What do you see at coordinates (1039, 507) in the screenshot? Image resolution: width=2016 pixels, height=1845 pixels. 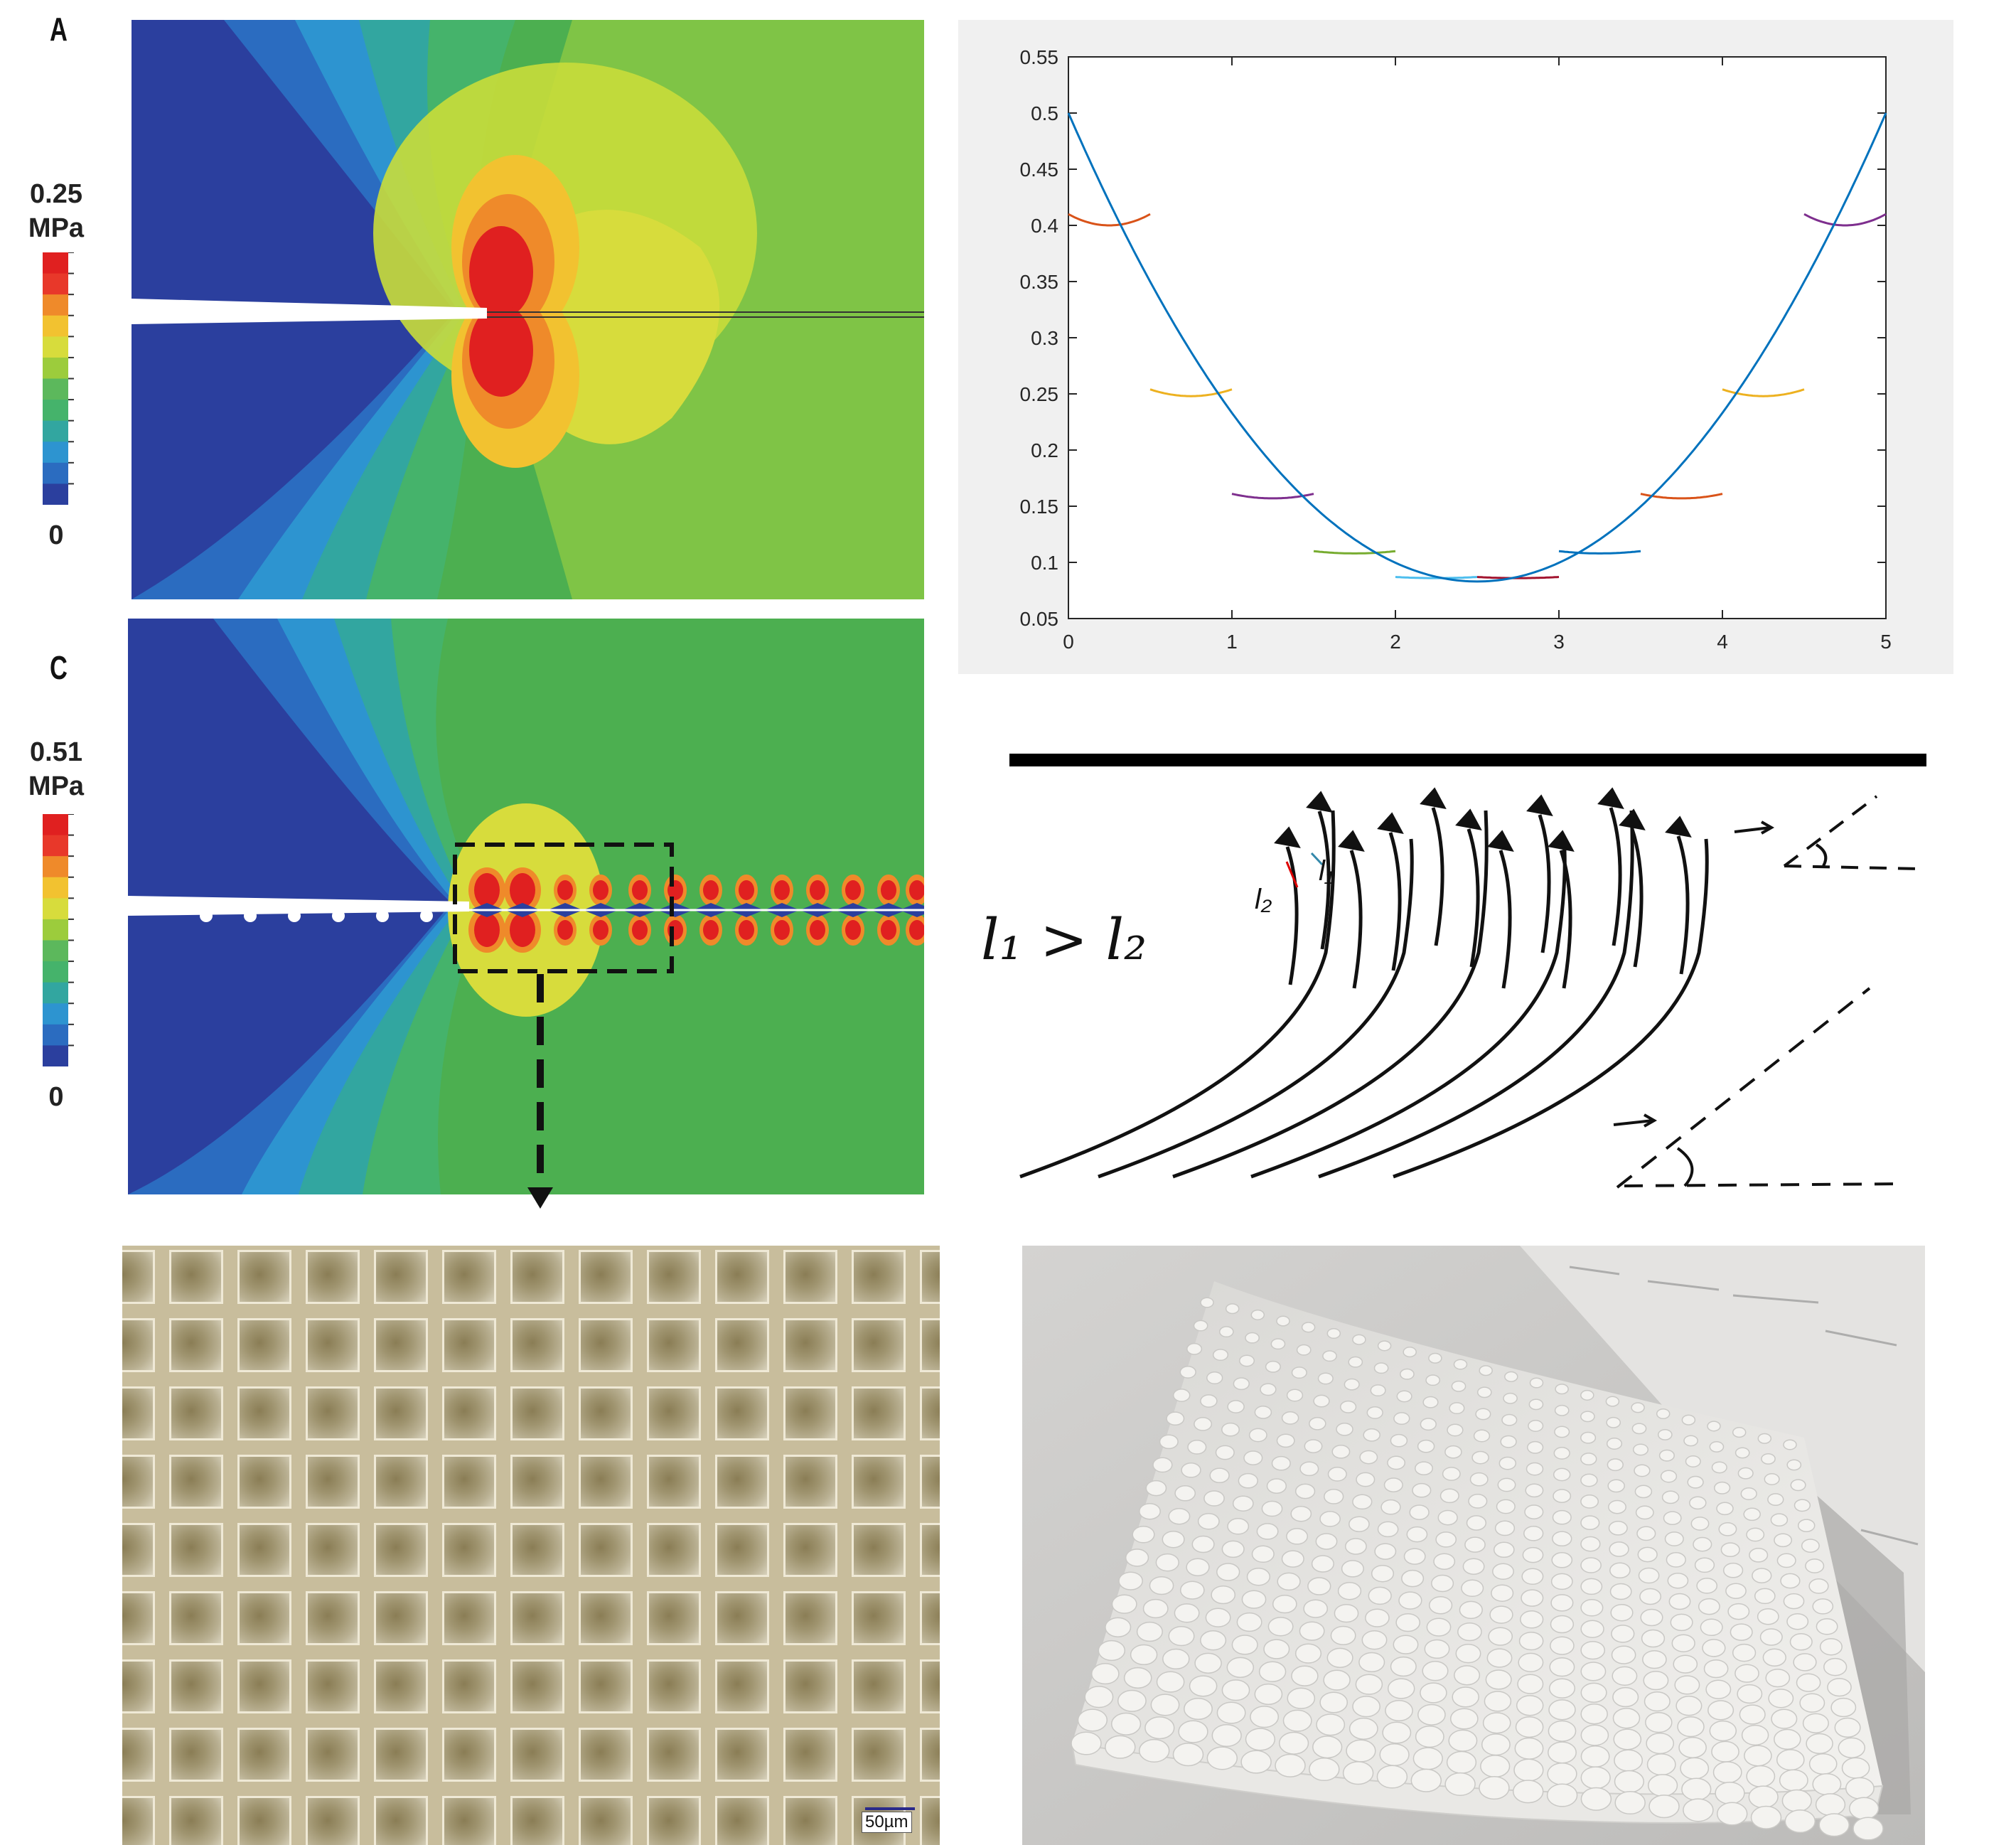 I see `y-tick-label: 0.15` at bounding box center [1039, 507].